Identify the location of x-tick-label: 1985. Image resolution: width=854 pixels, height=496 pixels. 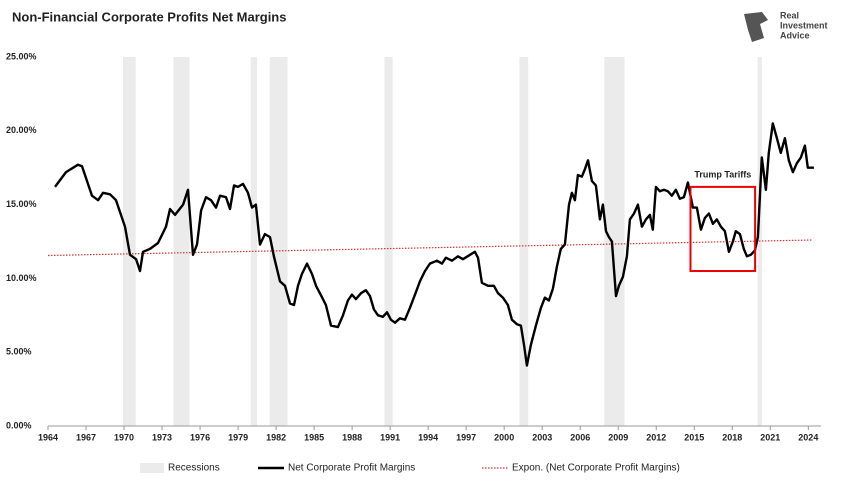
(314, 437).